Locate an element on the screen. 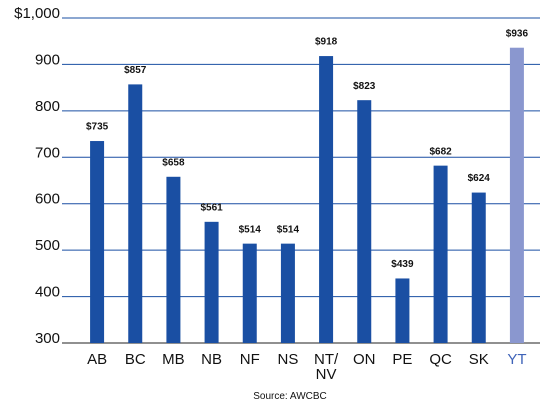 The image size is (554, 407). y-tick-label: $1,000 is located at coordinates (37, 13).